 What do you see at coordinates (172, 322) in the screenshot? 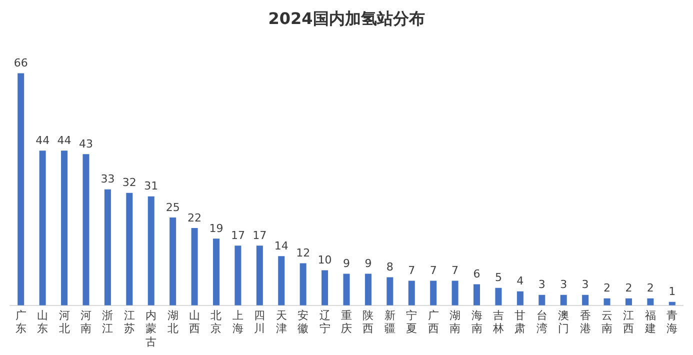
I see `x-tick-label: 湖北` at bounding box center [172, 322].